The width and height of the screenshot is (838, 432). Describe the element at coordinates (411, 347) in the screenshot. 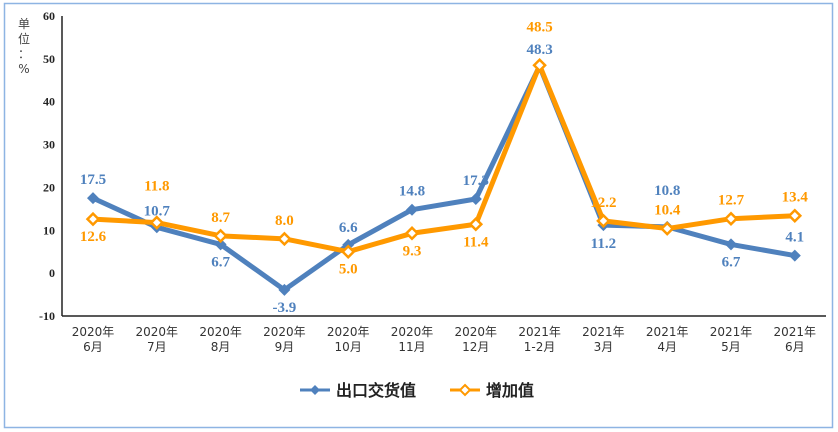

I see `x-tick-label: 11月` at that location.